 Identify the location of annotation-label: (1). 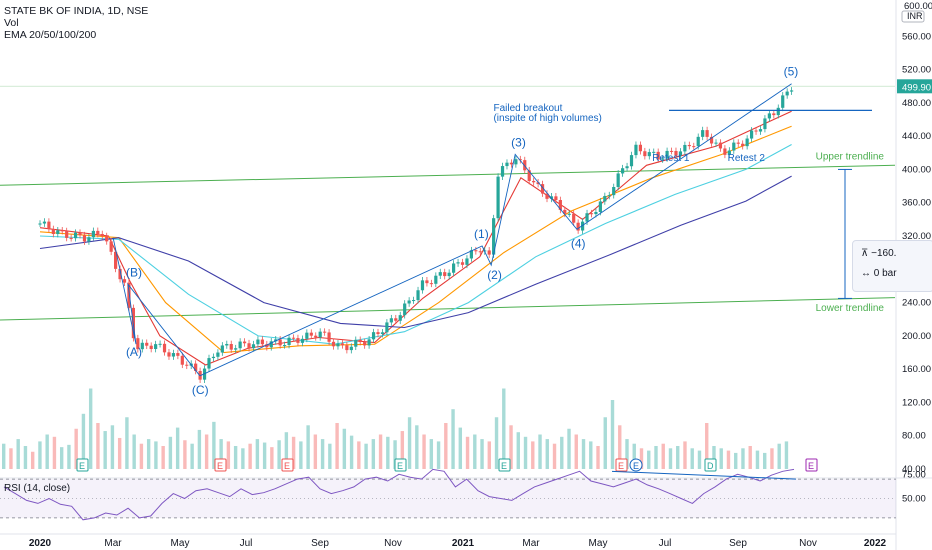
(481, 234).